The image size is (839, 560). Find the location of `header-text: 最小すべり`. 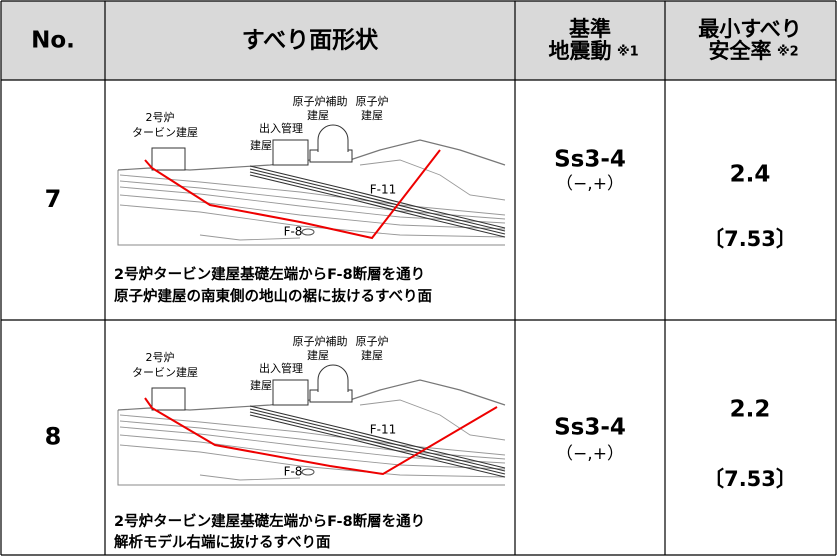

header-text: 最小すべり is located at coordinates (750, 29).